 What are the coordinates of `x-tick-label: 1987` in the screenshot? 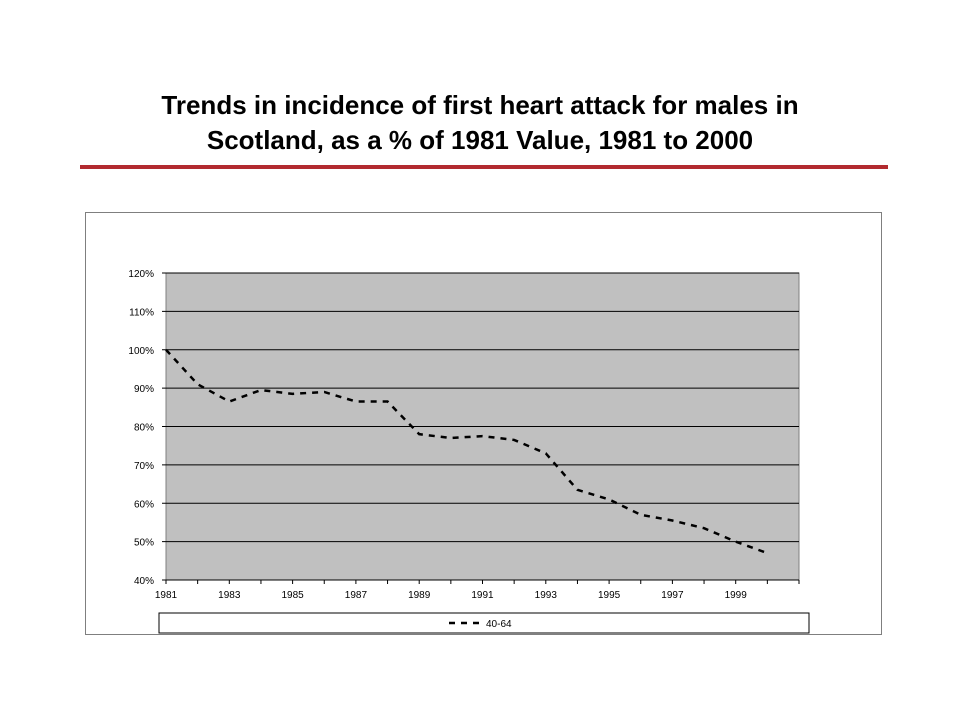 It's located at (356, 595).